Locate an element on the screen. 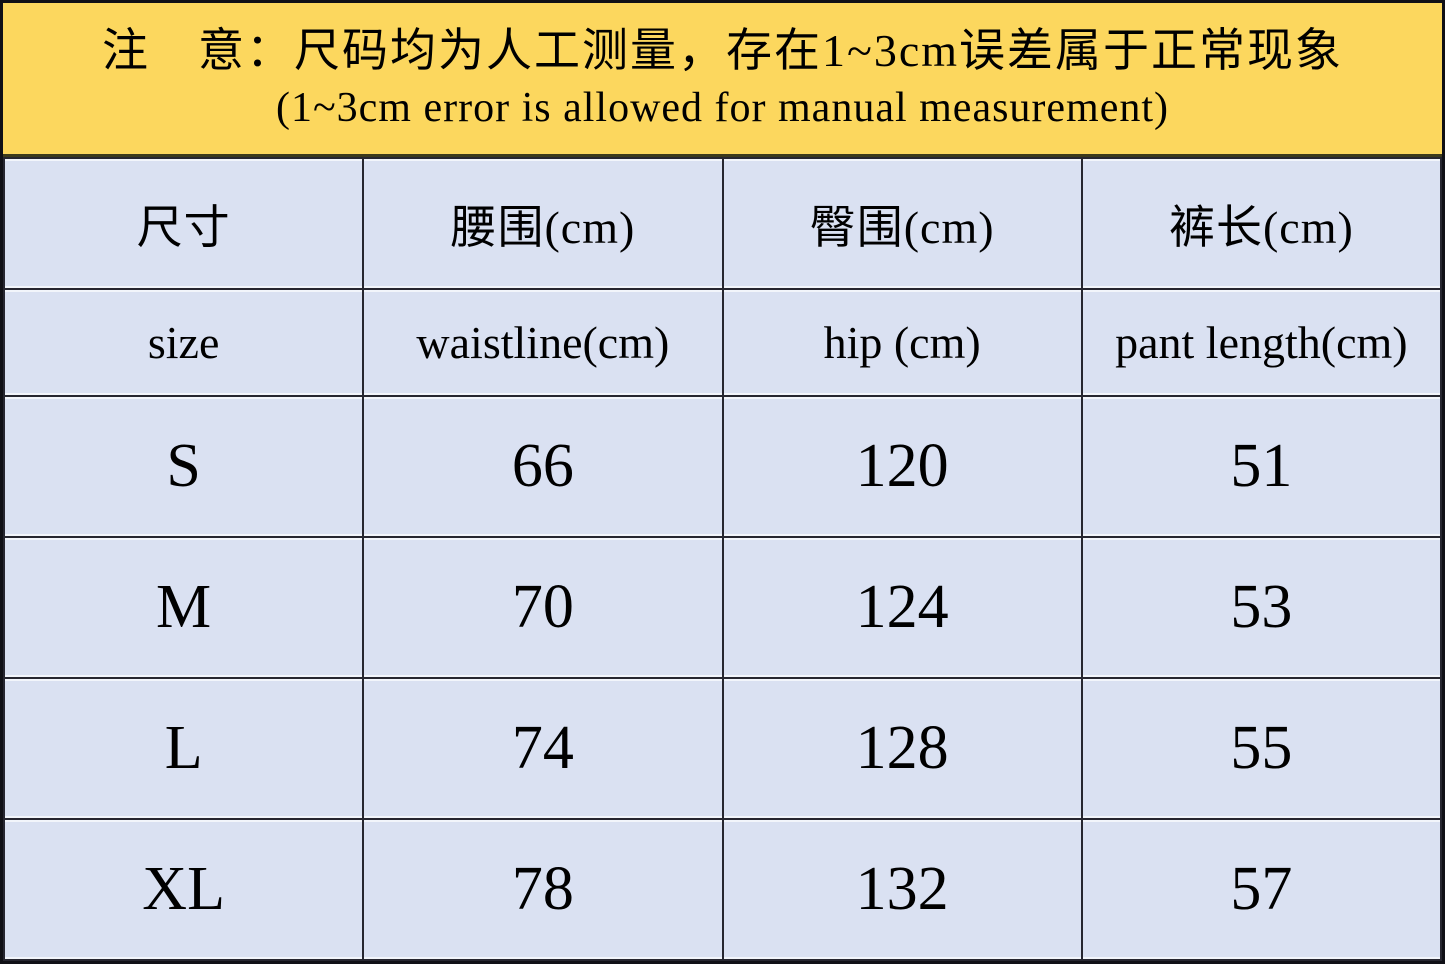 This screenshot has width=1445, height=964. pantlength-cell: 55 is located at coordinates (1261, 748).